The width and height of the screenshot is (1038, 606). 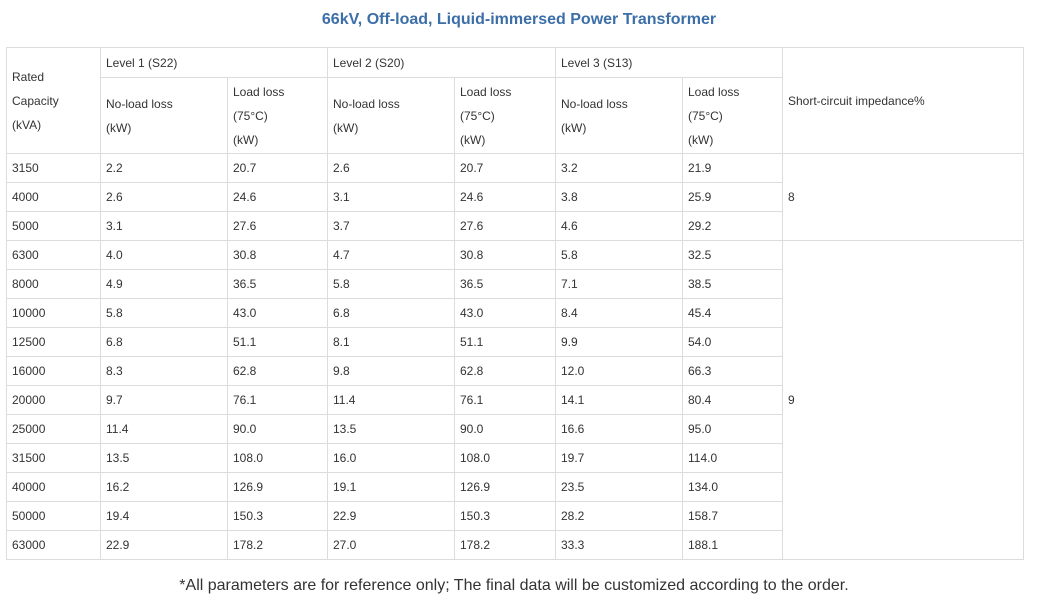 What do you see at coordinates (391, 400) in the screenshot?
I see `data-cell: 11.4` at bounding box center [391, 400].